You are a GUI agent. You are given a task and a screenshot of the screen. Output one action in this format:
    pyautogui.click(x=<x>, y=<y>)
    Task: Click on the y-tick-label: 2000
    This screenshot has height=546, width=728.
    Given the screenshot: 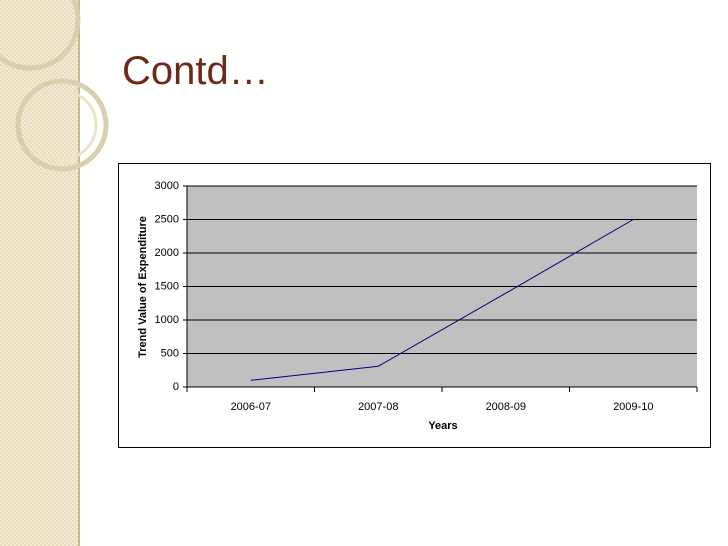 What is the action you would take?
    pyautogui.click(x=167, y=253)
    